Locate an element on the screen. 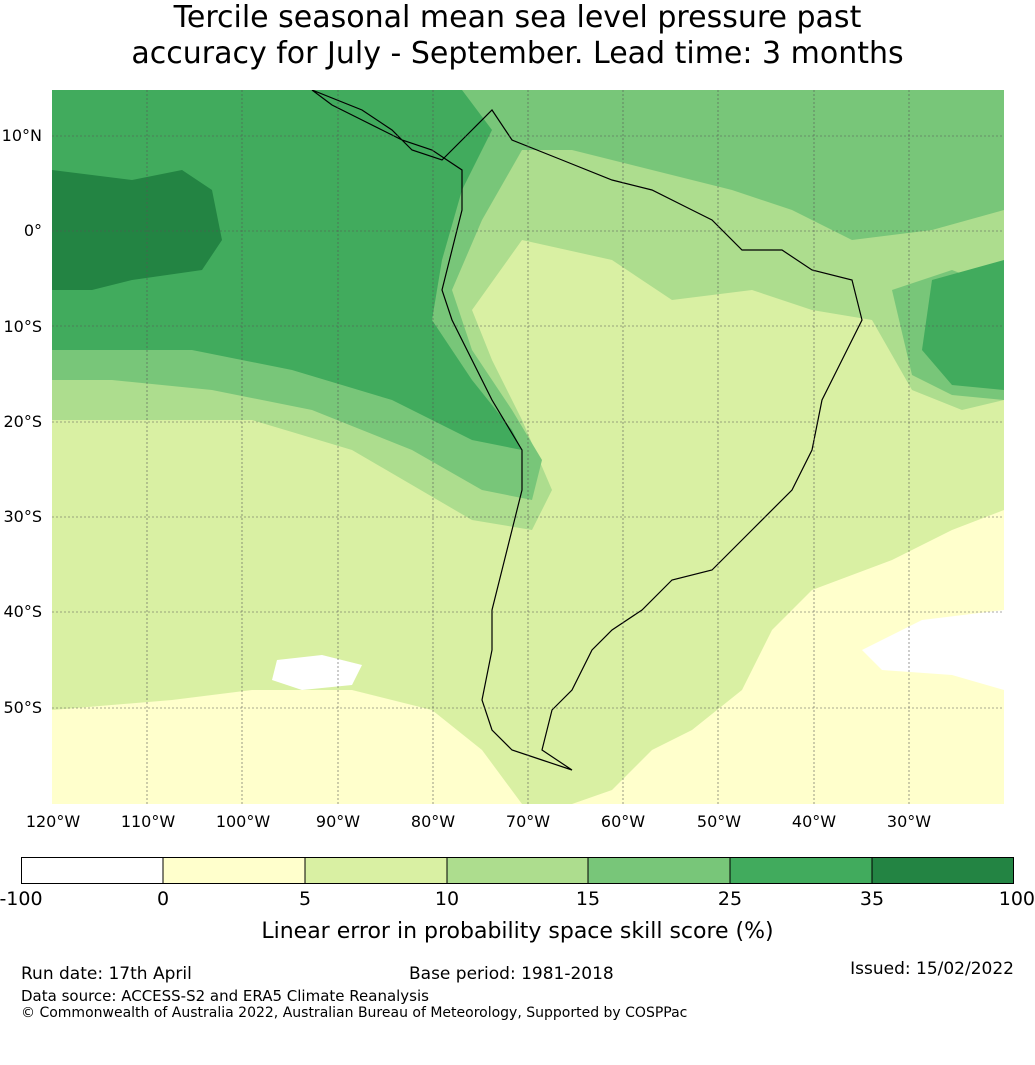 The width and height of the screenshot is (1035, 1065). lat-label-0: 0° is located at coordinates (32, 230).